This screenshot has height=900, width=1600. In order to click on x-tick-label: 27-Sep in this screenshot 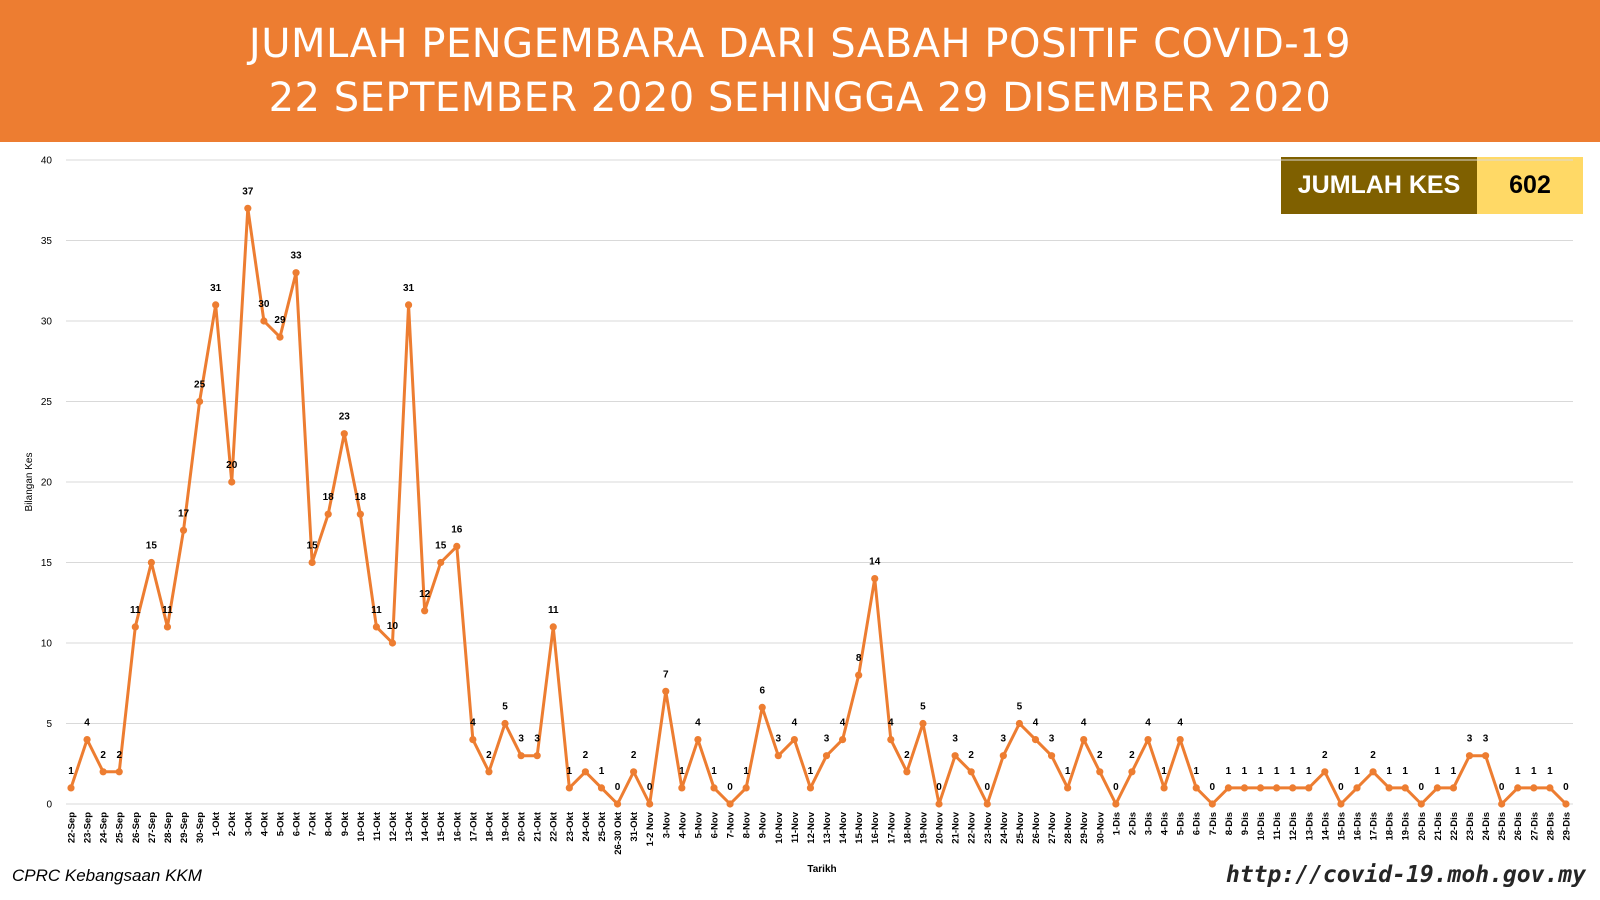, I will do `click(152, 827)`.